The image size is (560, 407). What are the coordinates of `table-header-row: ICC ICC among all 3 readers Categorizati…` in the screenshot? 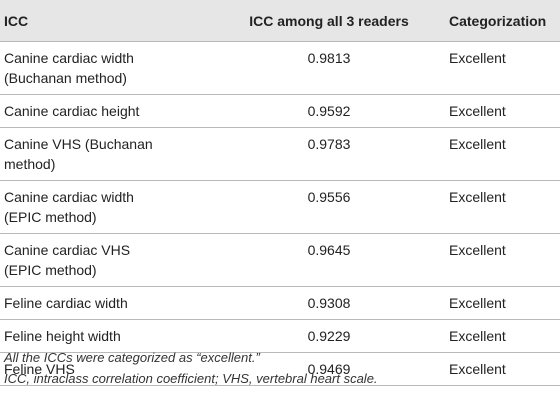 It's located at (280, 21).